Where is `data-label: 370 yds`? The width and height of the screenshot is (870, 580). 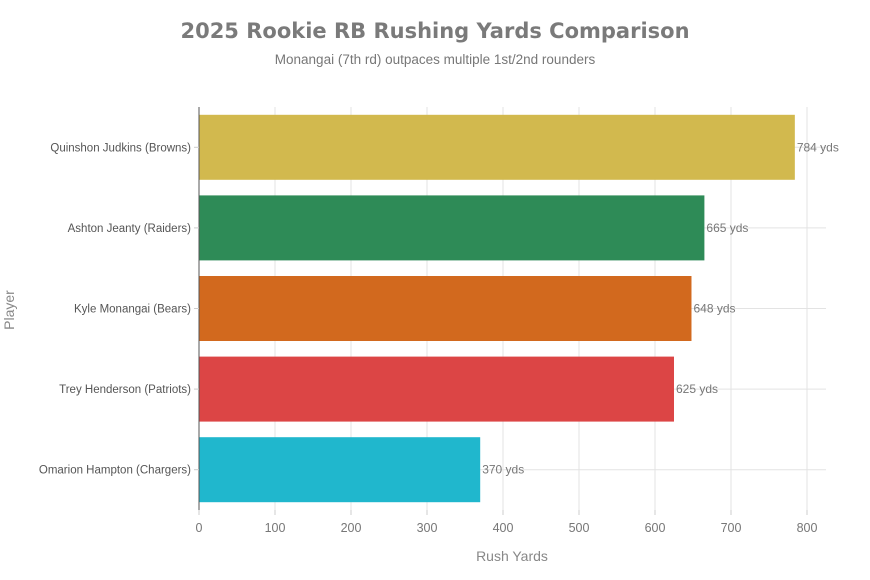
data-label: 370 yds is located at coordinates (503, 470).